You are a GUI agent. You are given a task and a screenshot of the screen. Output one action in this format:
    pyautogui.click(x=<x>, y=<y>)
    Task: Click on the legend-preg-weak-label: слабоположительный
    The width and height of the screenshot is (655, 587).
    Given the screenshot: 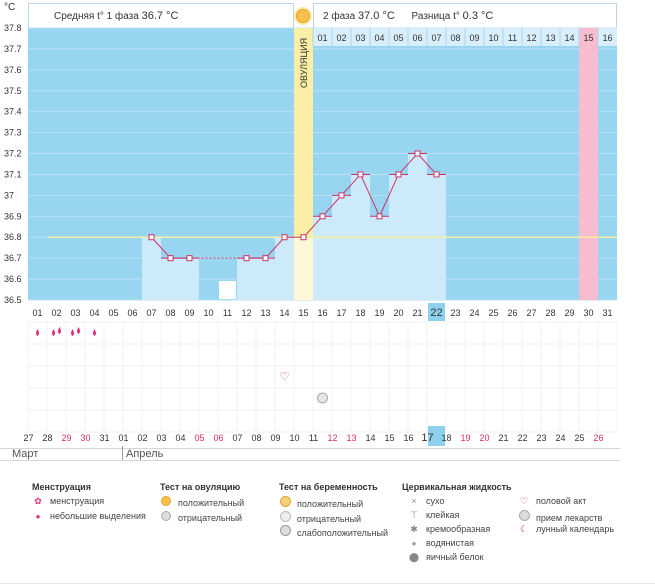 What is the action you would take?
    pyautogui.click(x=343, y=533)
    